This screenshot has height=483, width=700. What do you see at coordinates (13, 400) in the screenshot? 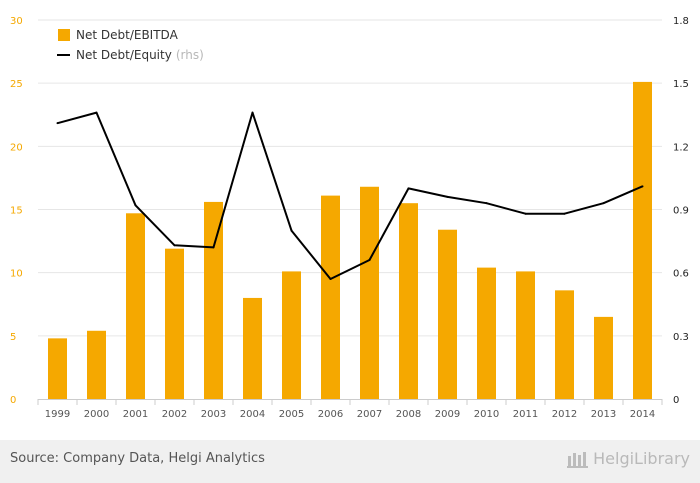
I see `y-left-tick-label: 0` at bounding box center [13, 400].